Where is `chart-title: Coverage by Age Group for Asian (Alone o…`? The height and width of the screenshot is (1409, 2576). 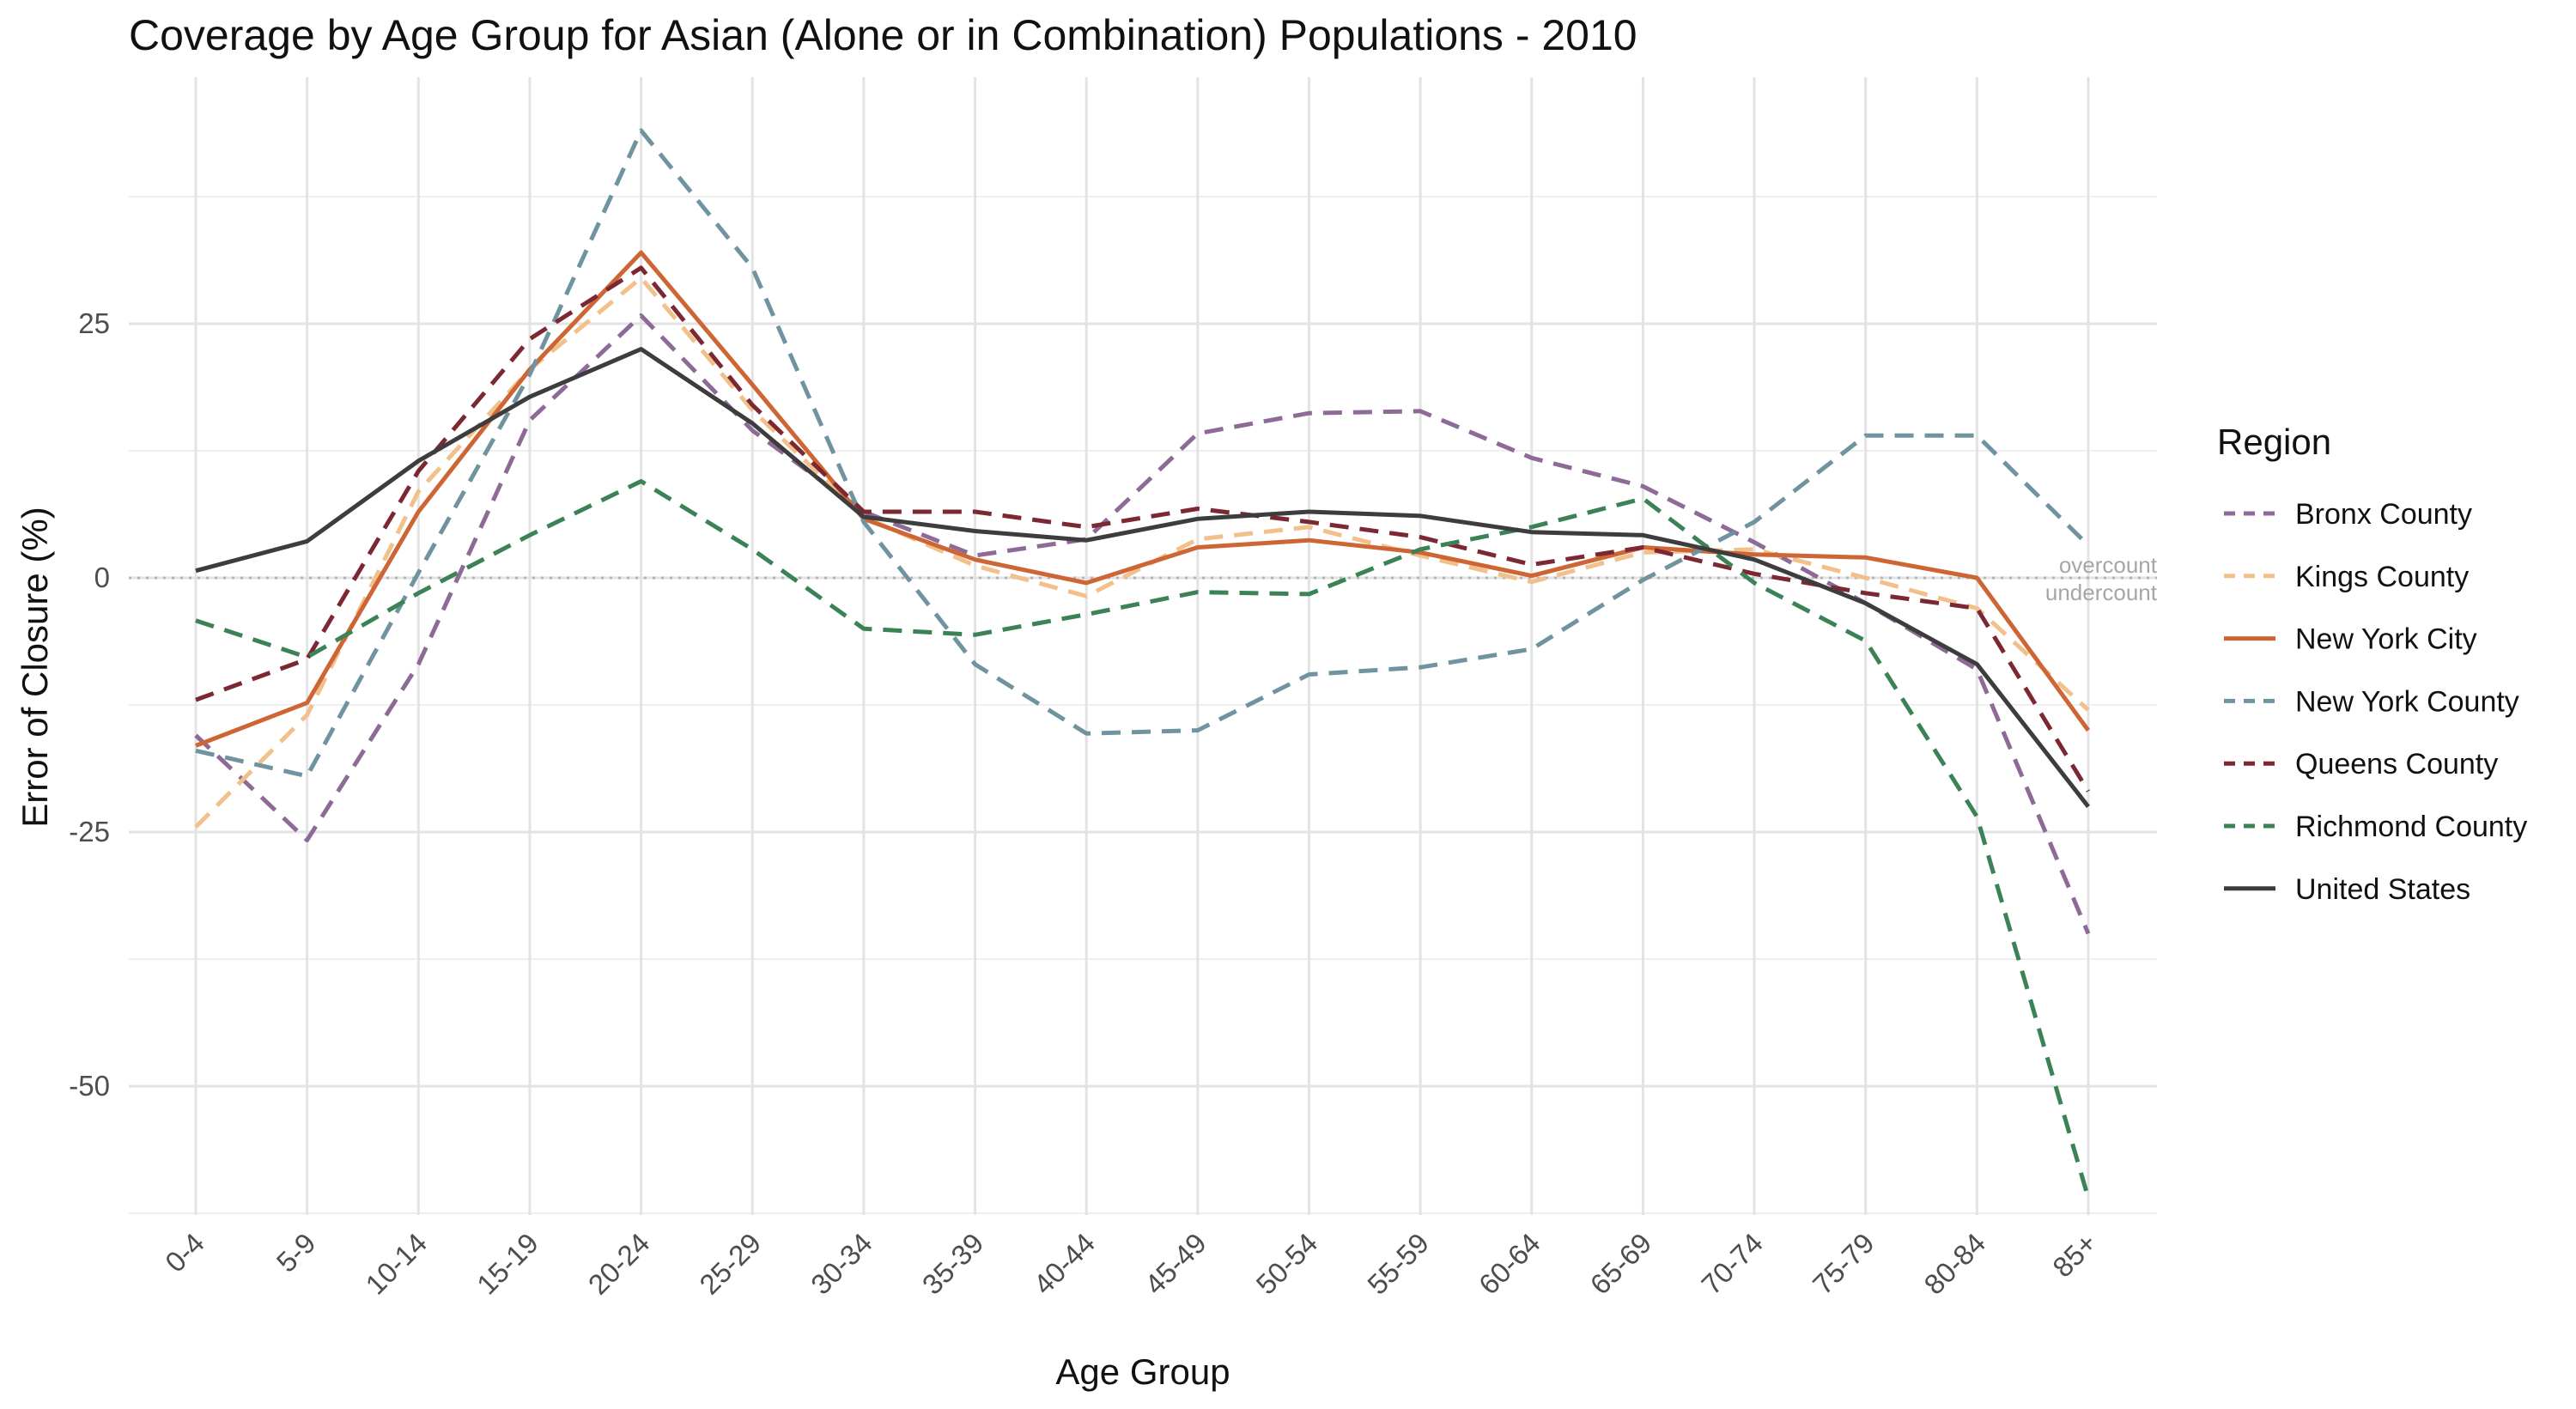 chart-title: Coverage by Age Group for Asian (Alone o… is located at coordinates (883, 35).